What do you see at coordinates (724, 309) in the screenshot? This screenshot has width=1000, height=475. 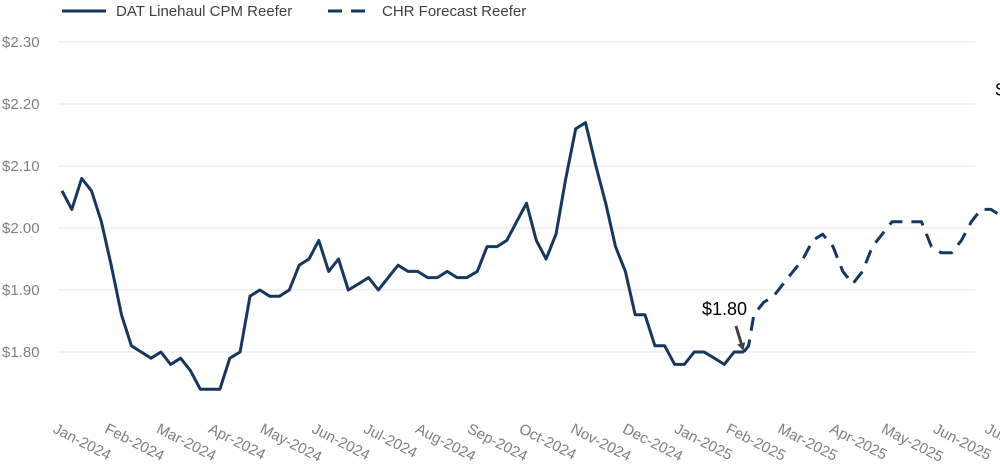 I see `annotation-label: $1.80` at bounding box center [724, 309].